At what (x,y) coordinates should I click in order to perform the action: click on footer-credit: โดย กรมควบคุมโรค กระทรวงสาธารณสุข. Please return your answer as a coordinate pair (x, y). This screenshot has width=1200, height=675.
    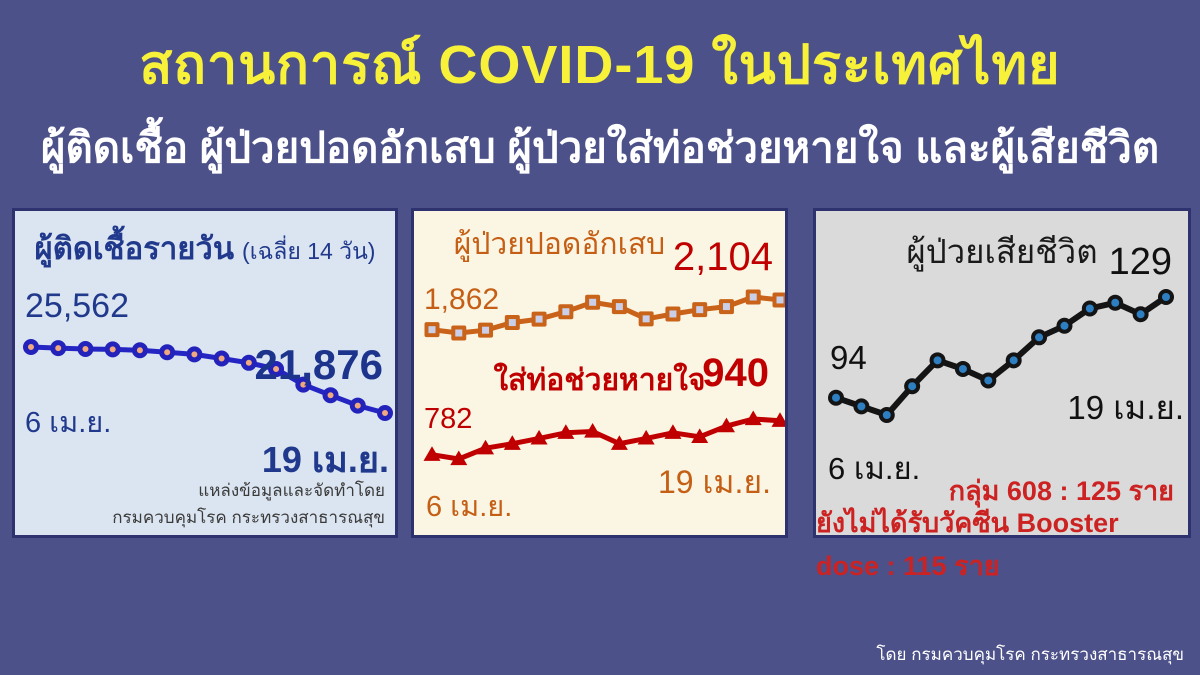
    Looking at the image, I should click on (1030, 654).